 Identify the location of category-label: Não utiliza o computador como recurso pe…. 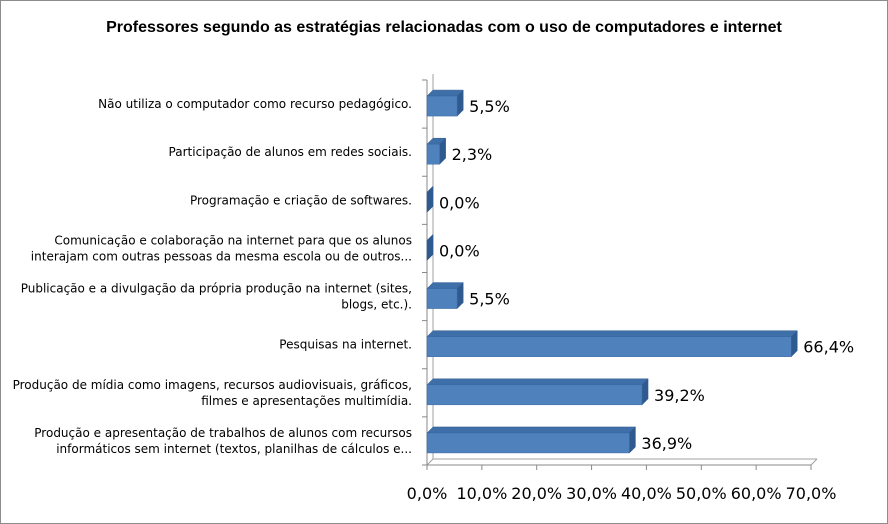
(255, 104).